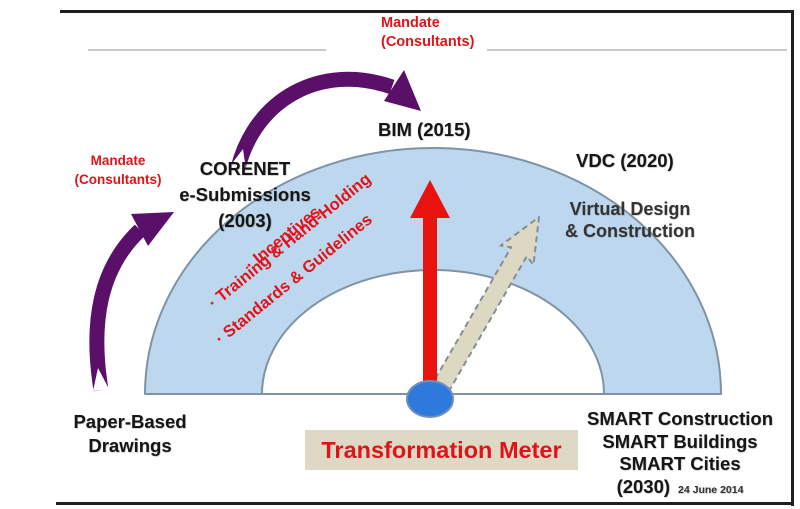 The width and height of the screenshot is (800, 509). What do you see at coordinates (792, 258) in the screenshot?
I see `right-border-line` at bounding box center [792, 258].